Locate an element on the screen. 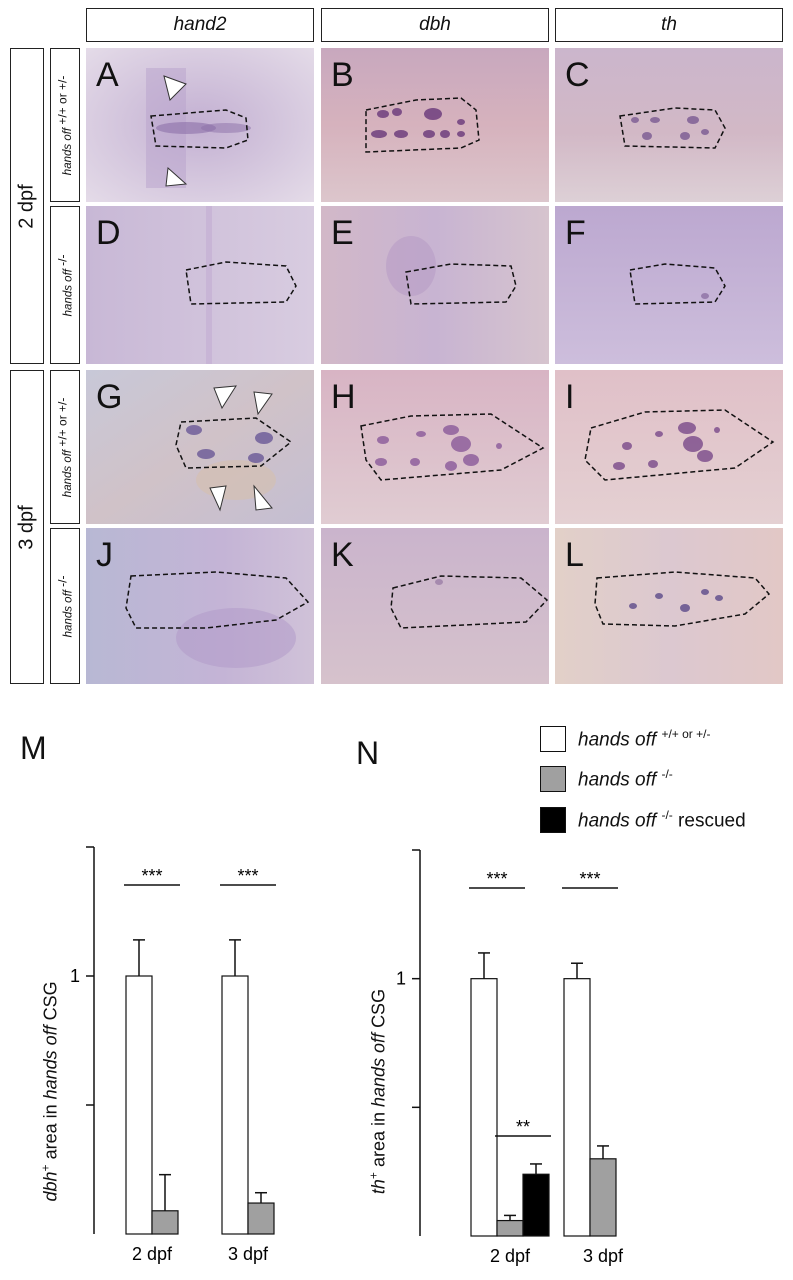 The width and height of the screenshot is (793, 1280). micrograph-c is located at coordinates (669, 125).